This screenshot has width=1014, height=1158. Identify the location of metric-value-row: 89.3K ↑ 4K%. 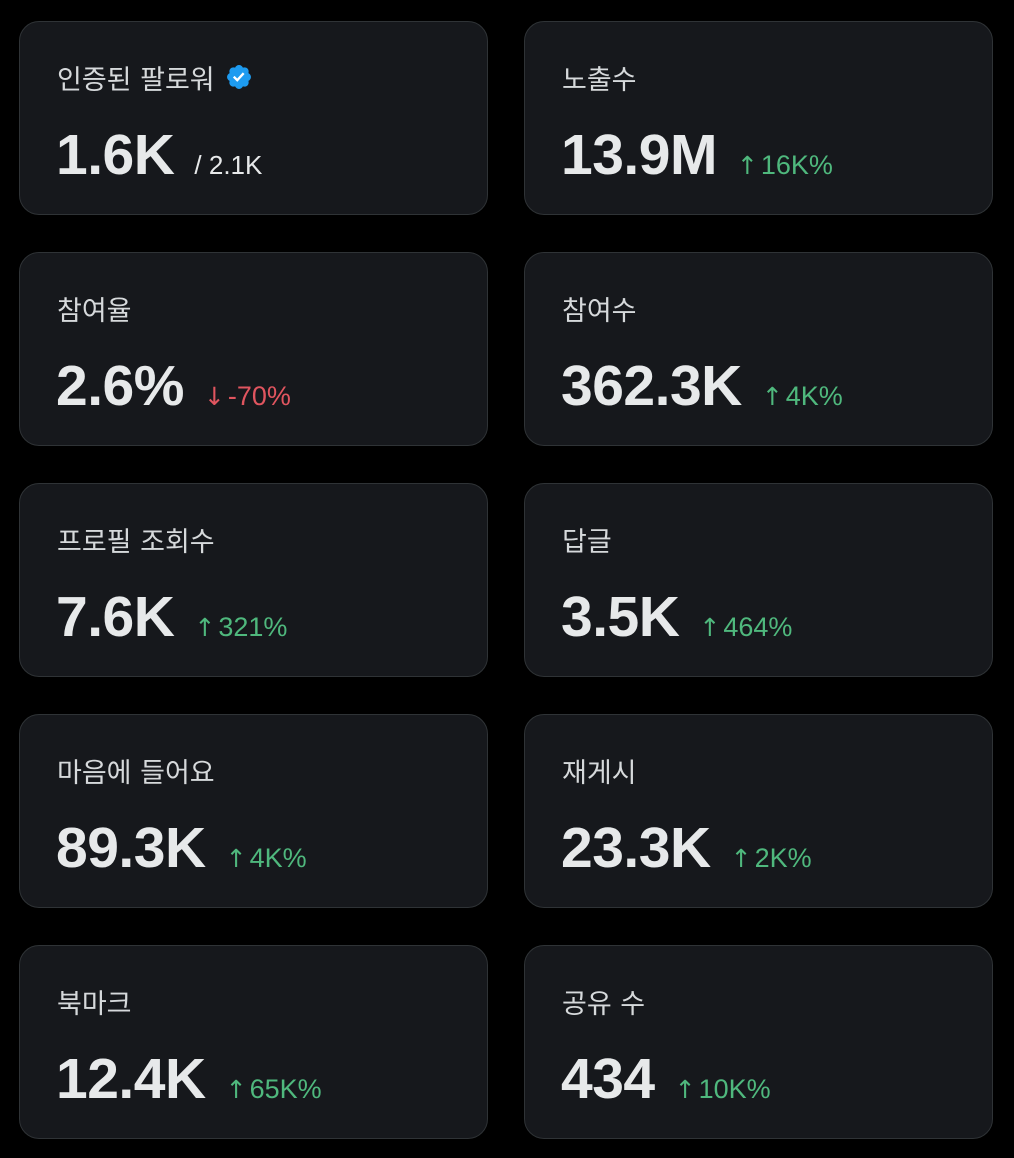
(181, 850).